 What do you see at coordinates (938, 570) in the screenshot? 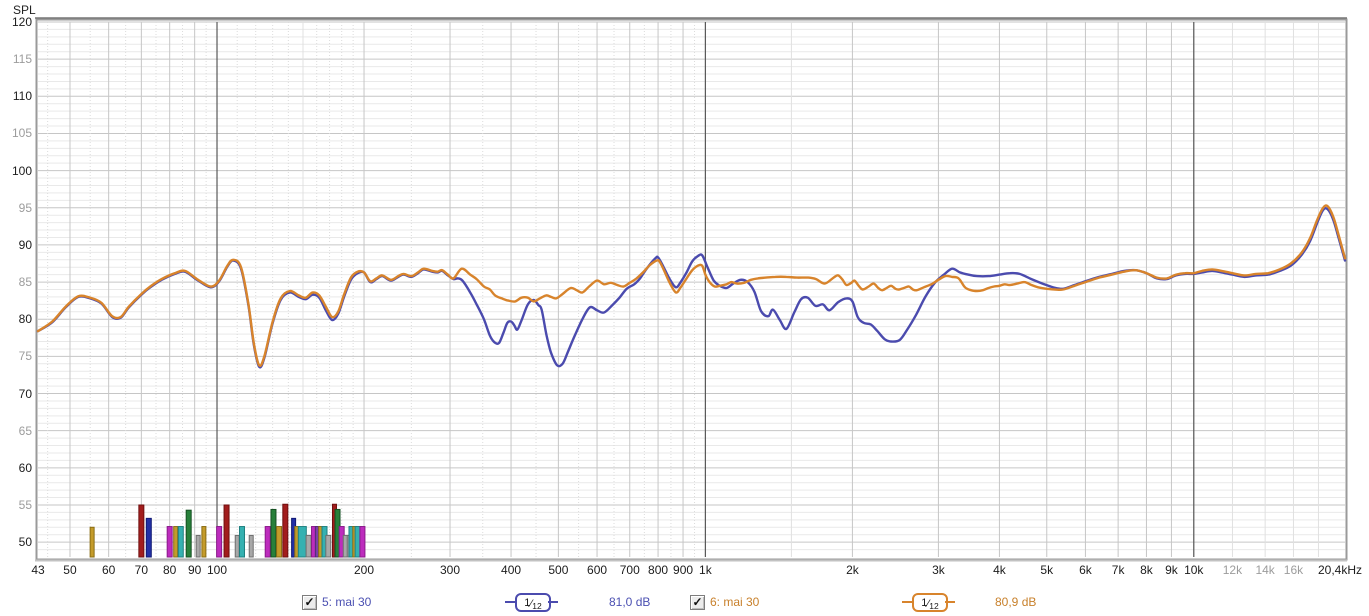
I see `x-tick-label: 3k` at bounding box center [938, 570].